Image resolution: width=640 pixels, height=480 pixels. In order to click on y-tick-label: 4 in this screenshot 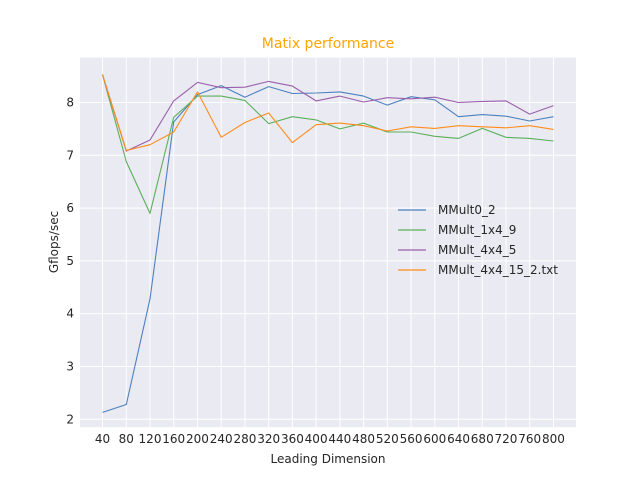, I will do `click(70, 314)`.